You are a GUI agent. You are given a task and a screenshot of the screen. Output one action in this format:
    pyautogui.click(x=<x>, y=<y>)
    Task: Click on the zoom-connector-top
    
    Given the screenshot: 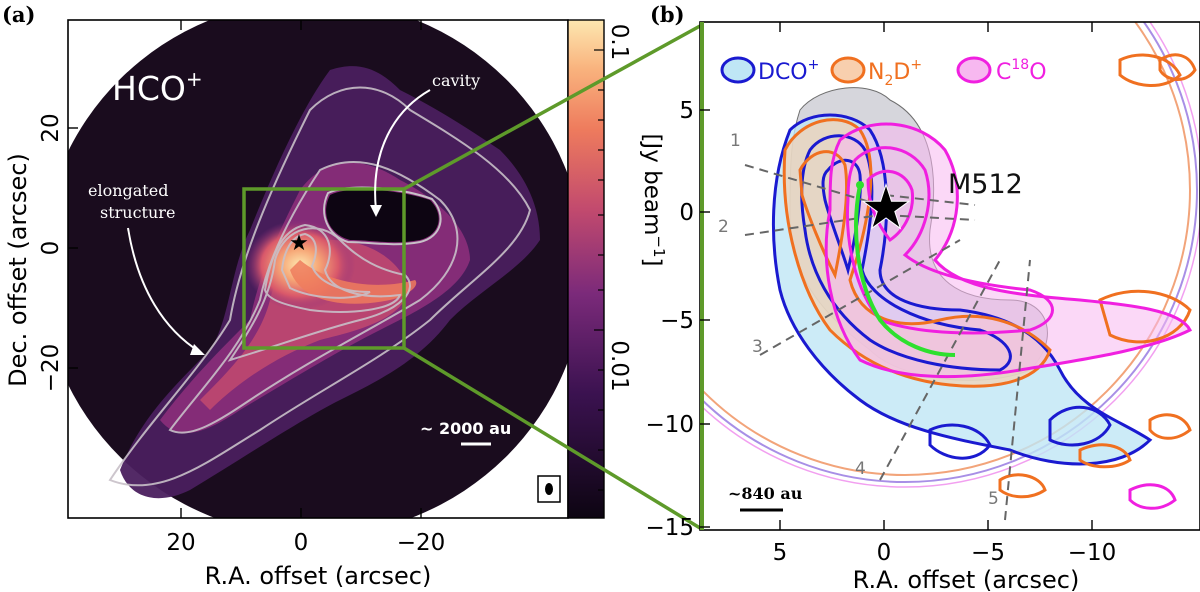 What is the action you would take?
    pyautogui.click(x=552, y=107)
    